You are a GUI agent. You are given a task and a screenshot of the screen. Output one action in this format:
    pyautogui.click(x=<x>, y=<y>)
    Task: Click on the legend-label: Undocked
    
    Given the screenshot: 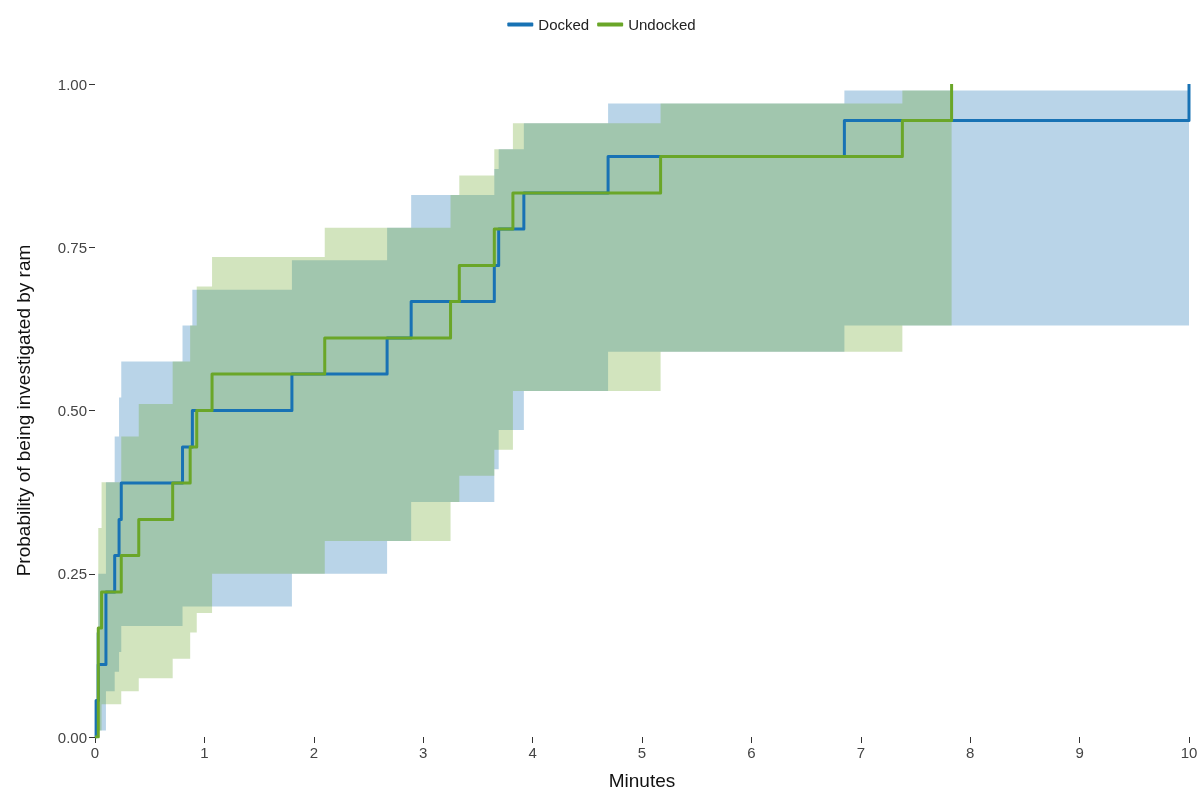 What is the action you would take?
    pyautogui.click(x=662, y=24)
    